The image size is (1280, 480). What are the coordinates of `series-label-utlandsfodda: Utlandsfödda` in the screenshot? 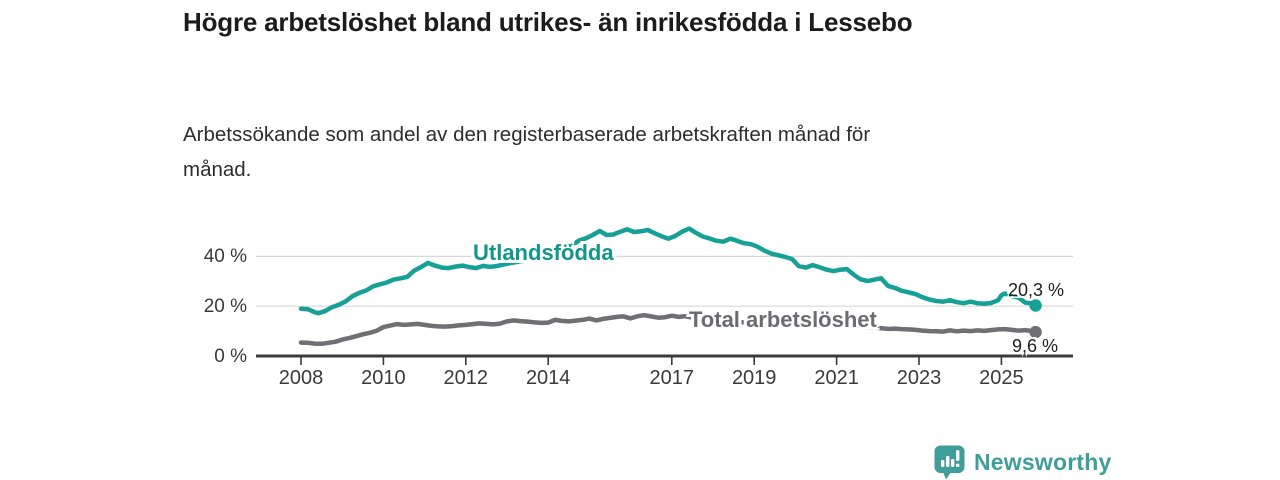 It's located at (543, 252).